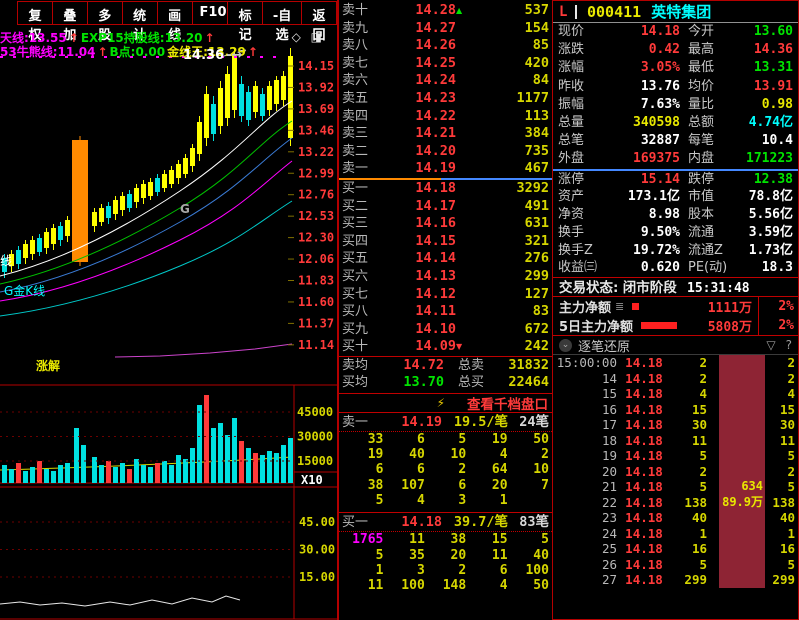 This screenshot has width=799, height=620. Describe the element at coordinates (104, 22) in the screenshot. I see `menu-item-多股: 多股` at that location.